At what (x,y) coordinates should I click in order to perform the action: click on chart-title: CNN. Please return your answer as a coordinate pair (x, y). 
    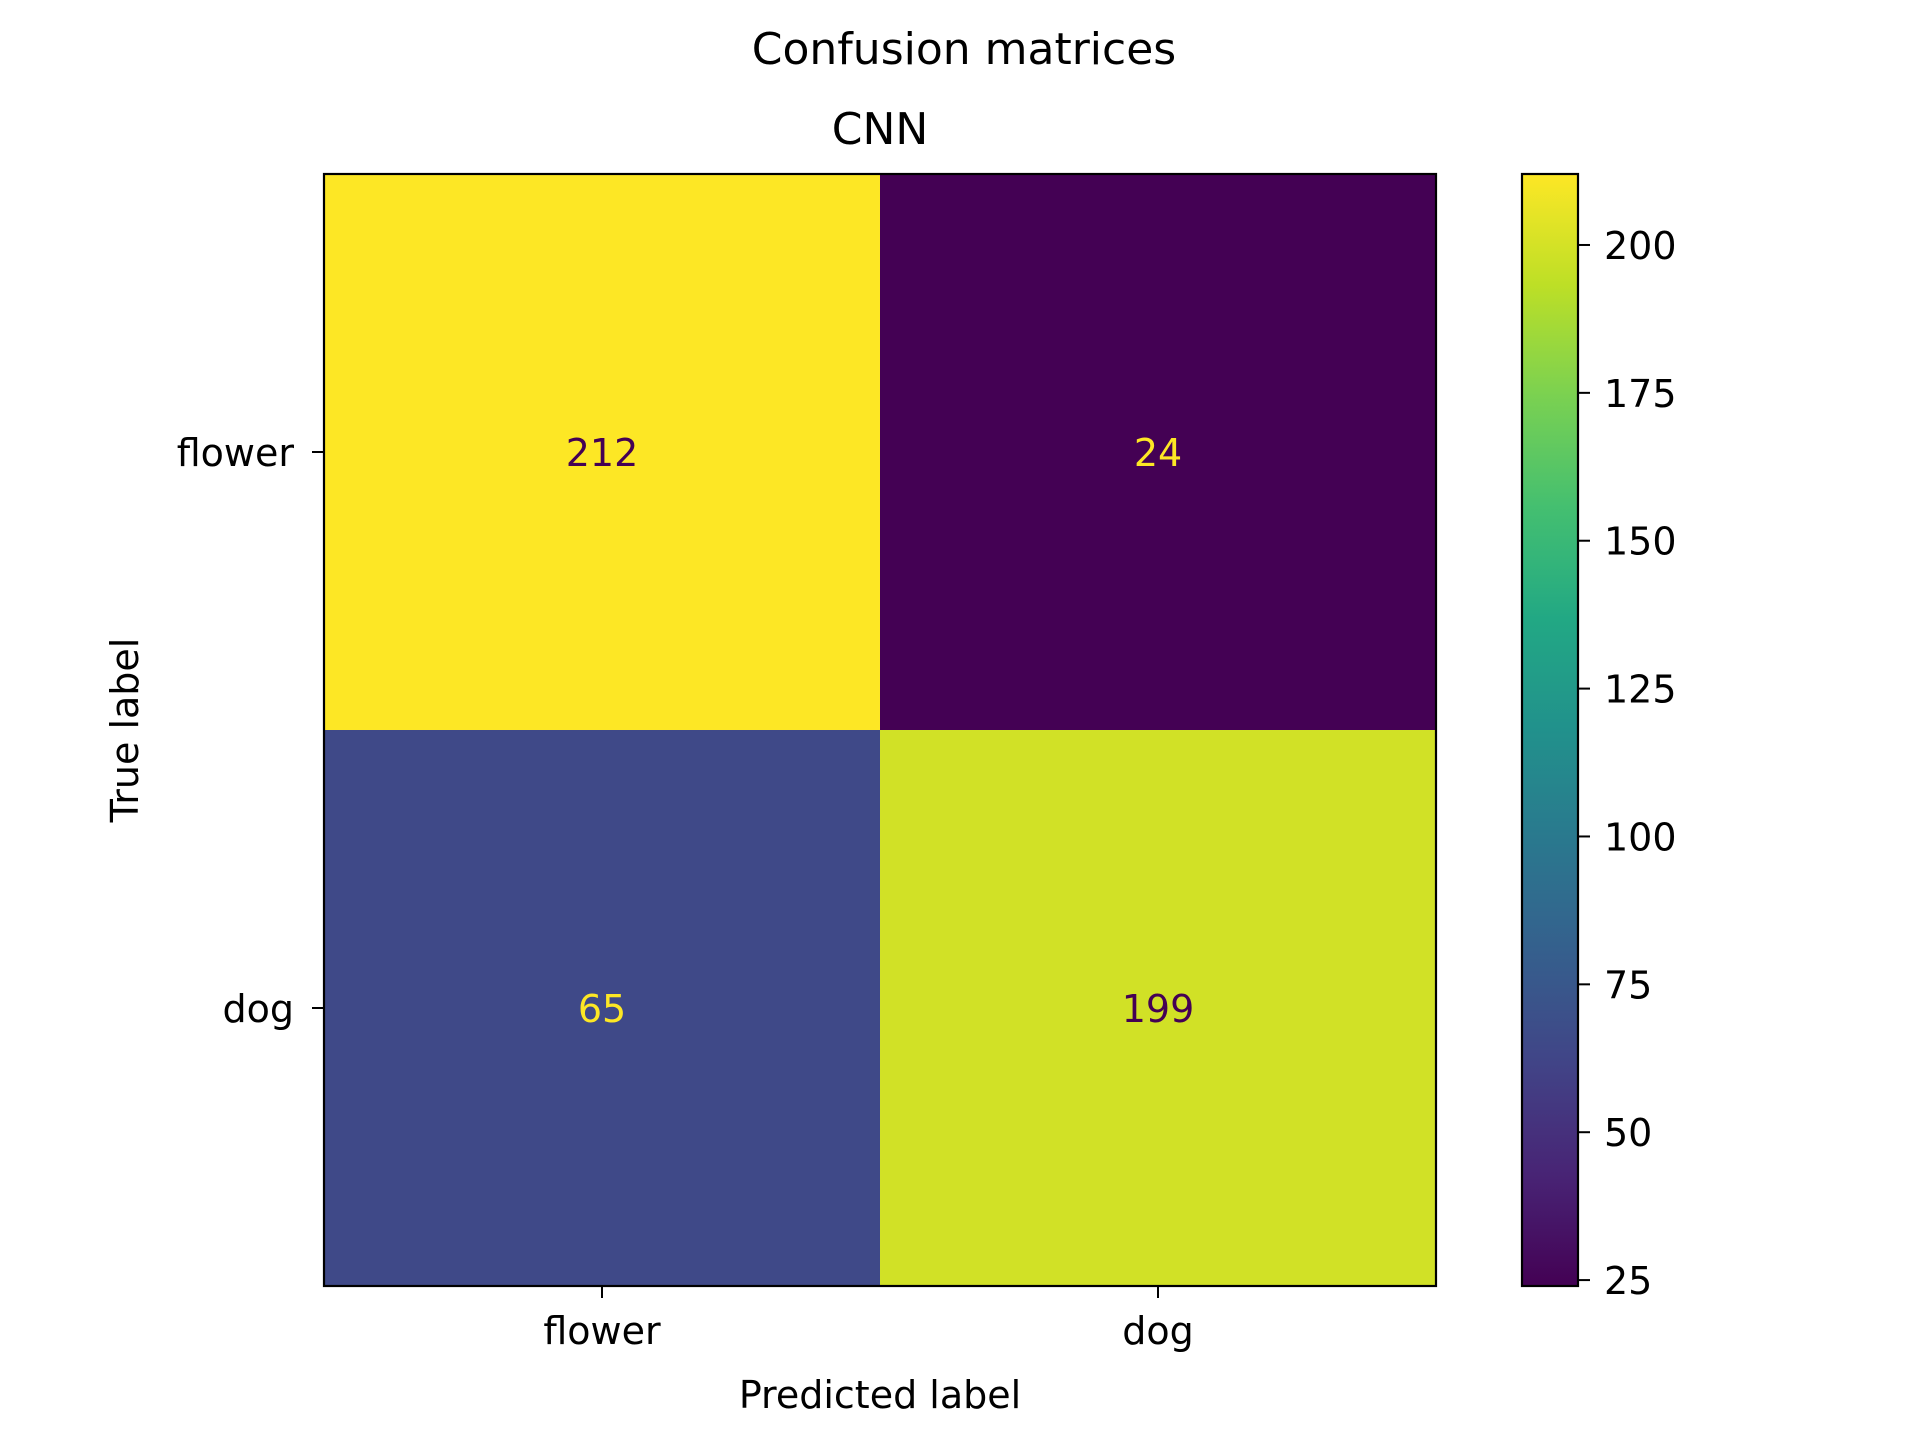
    Looking at the image, I should click on (880, 129).